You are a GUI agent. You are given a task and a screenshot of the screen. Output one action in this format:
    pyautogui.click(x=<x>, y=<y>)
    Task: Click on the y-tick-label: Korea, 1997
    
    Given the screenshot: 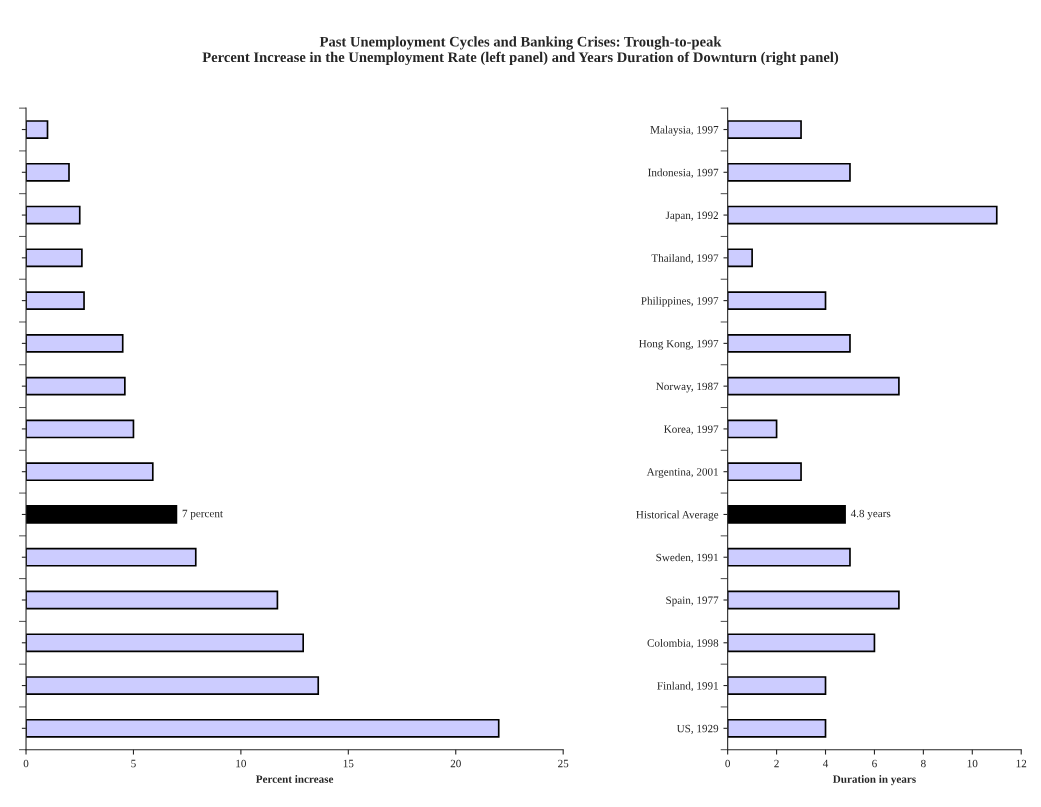 What is the action you would take?
    pyautogui.click(x=691, y=430)
    